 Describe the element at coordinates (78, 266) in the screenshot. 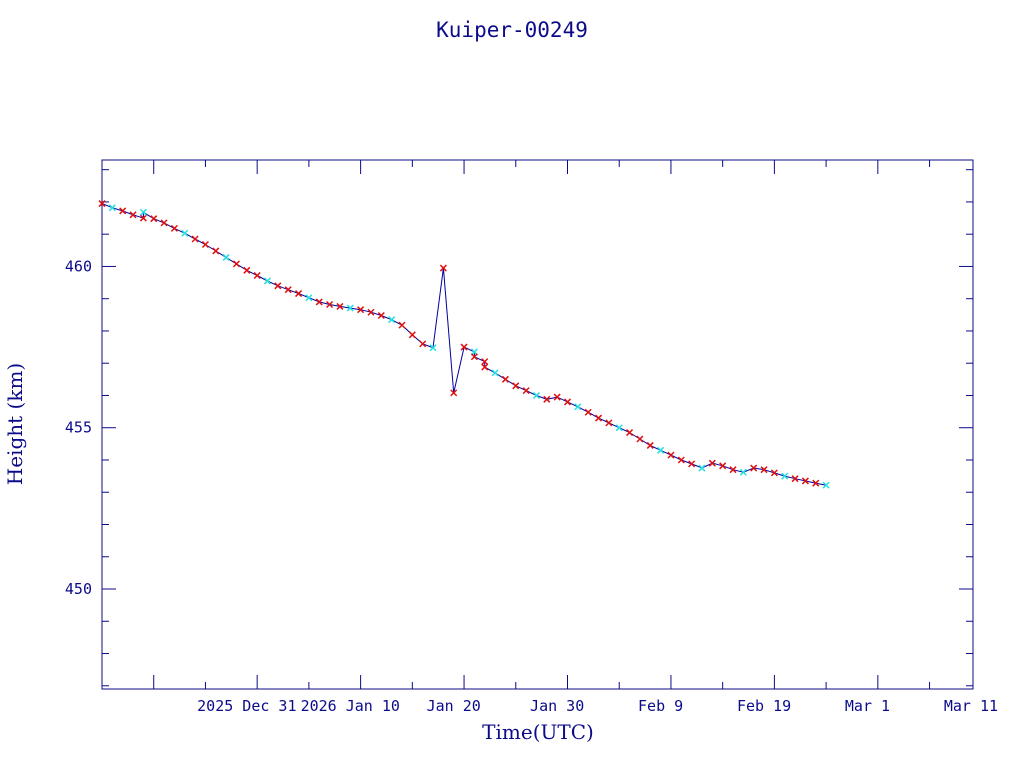

I see `y-tick-label: 460` at that location.